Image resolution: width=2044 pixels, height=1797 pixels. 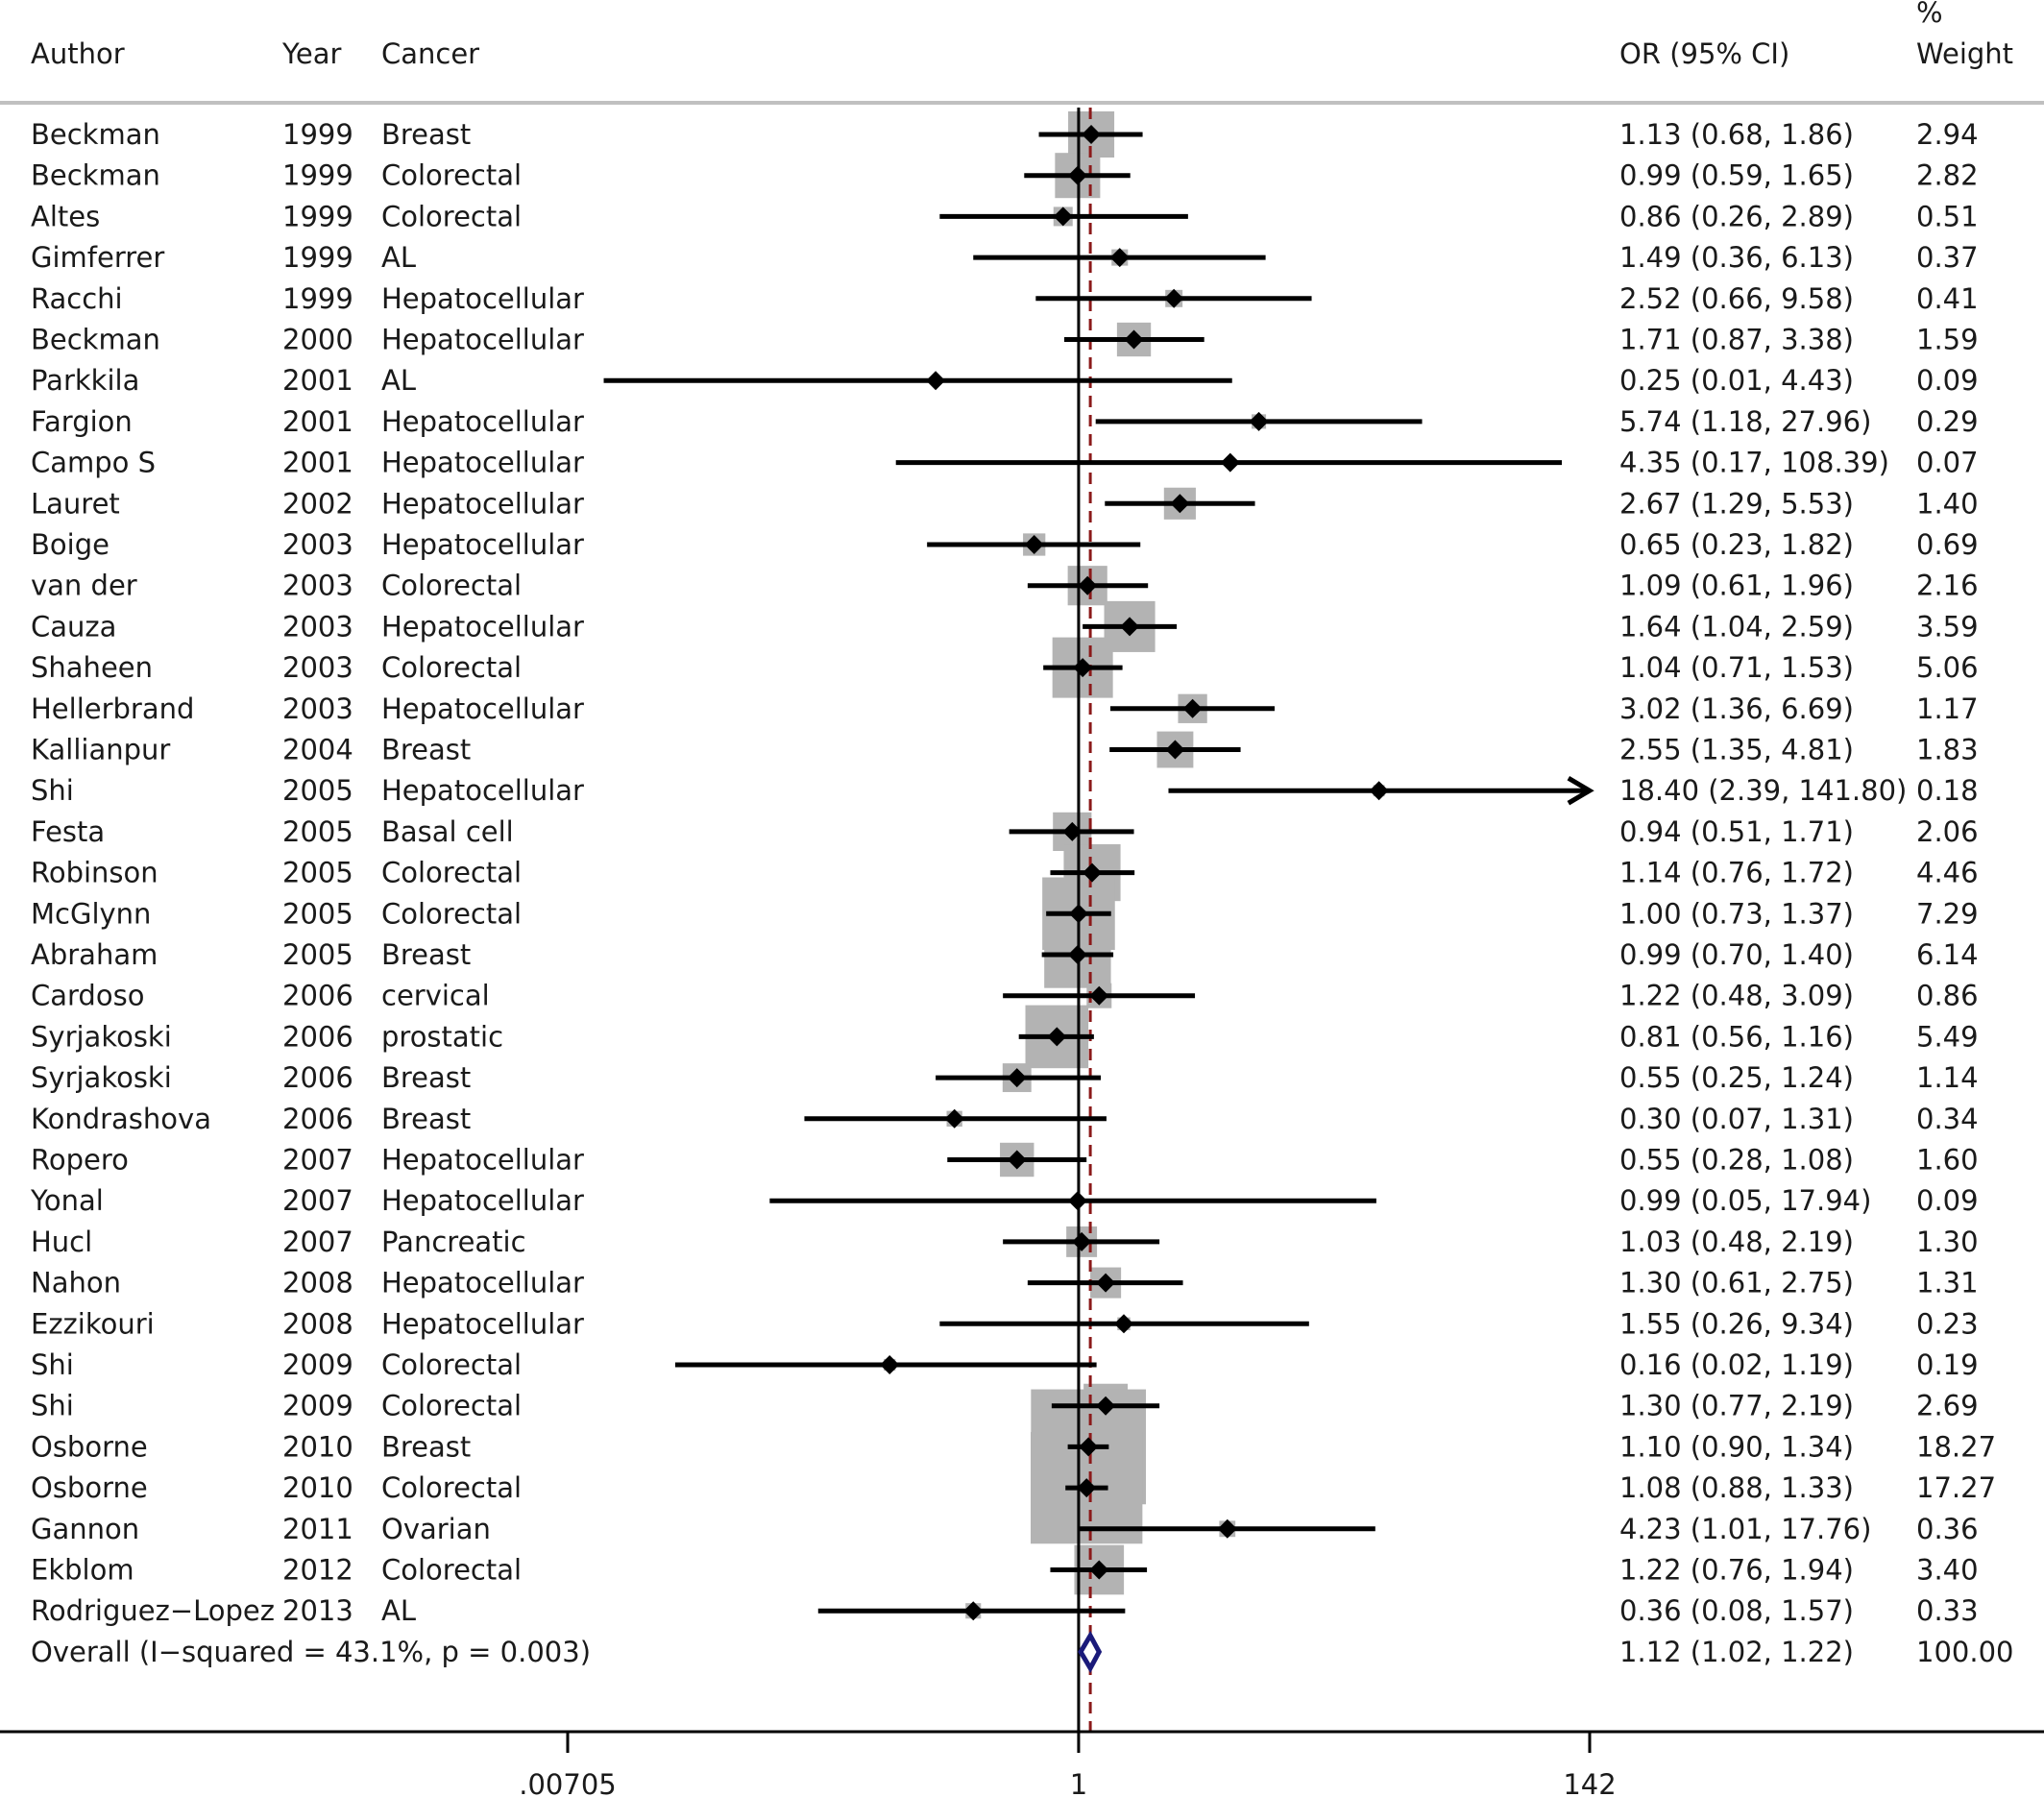 I want to click on study-or-ci: 0.81 (0.56, 1.16), so click(x=1736, y=1036).